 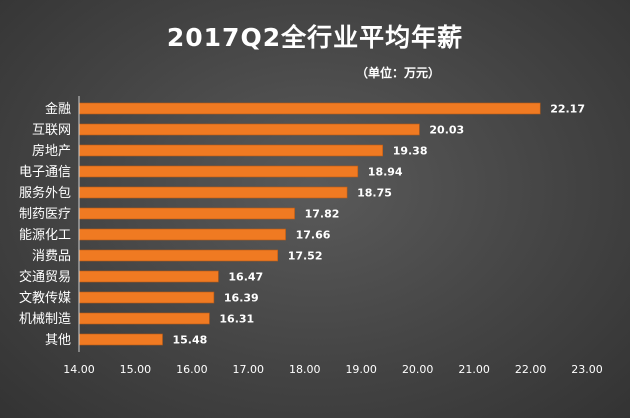 I want to click on value-label: 17.52, so click(x=305, y=256).